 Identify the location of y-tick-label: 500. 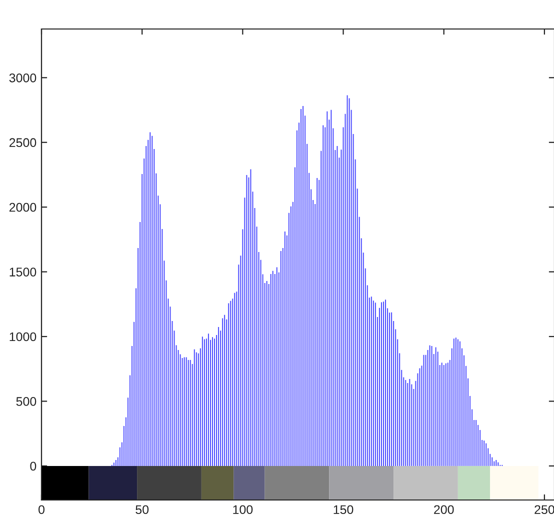
(26, 401).